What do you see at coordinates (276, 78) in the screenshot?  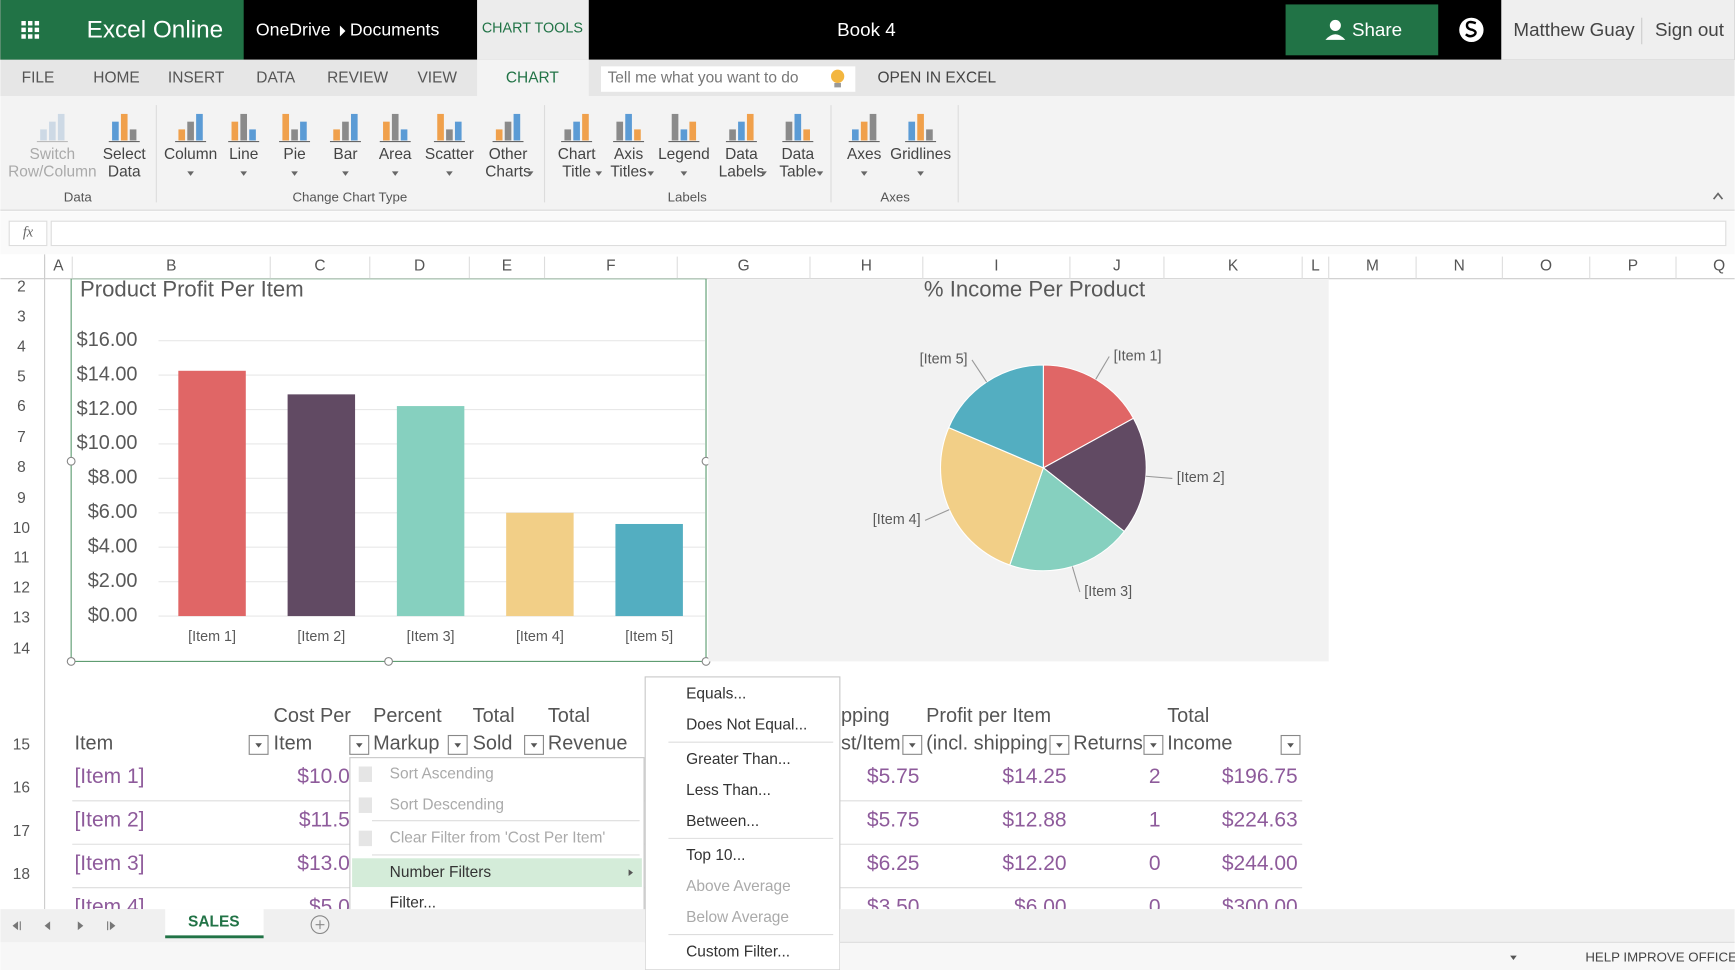 I see `ribbon-tab: DATA` at bounding box center [276, 78].